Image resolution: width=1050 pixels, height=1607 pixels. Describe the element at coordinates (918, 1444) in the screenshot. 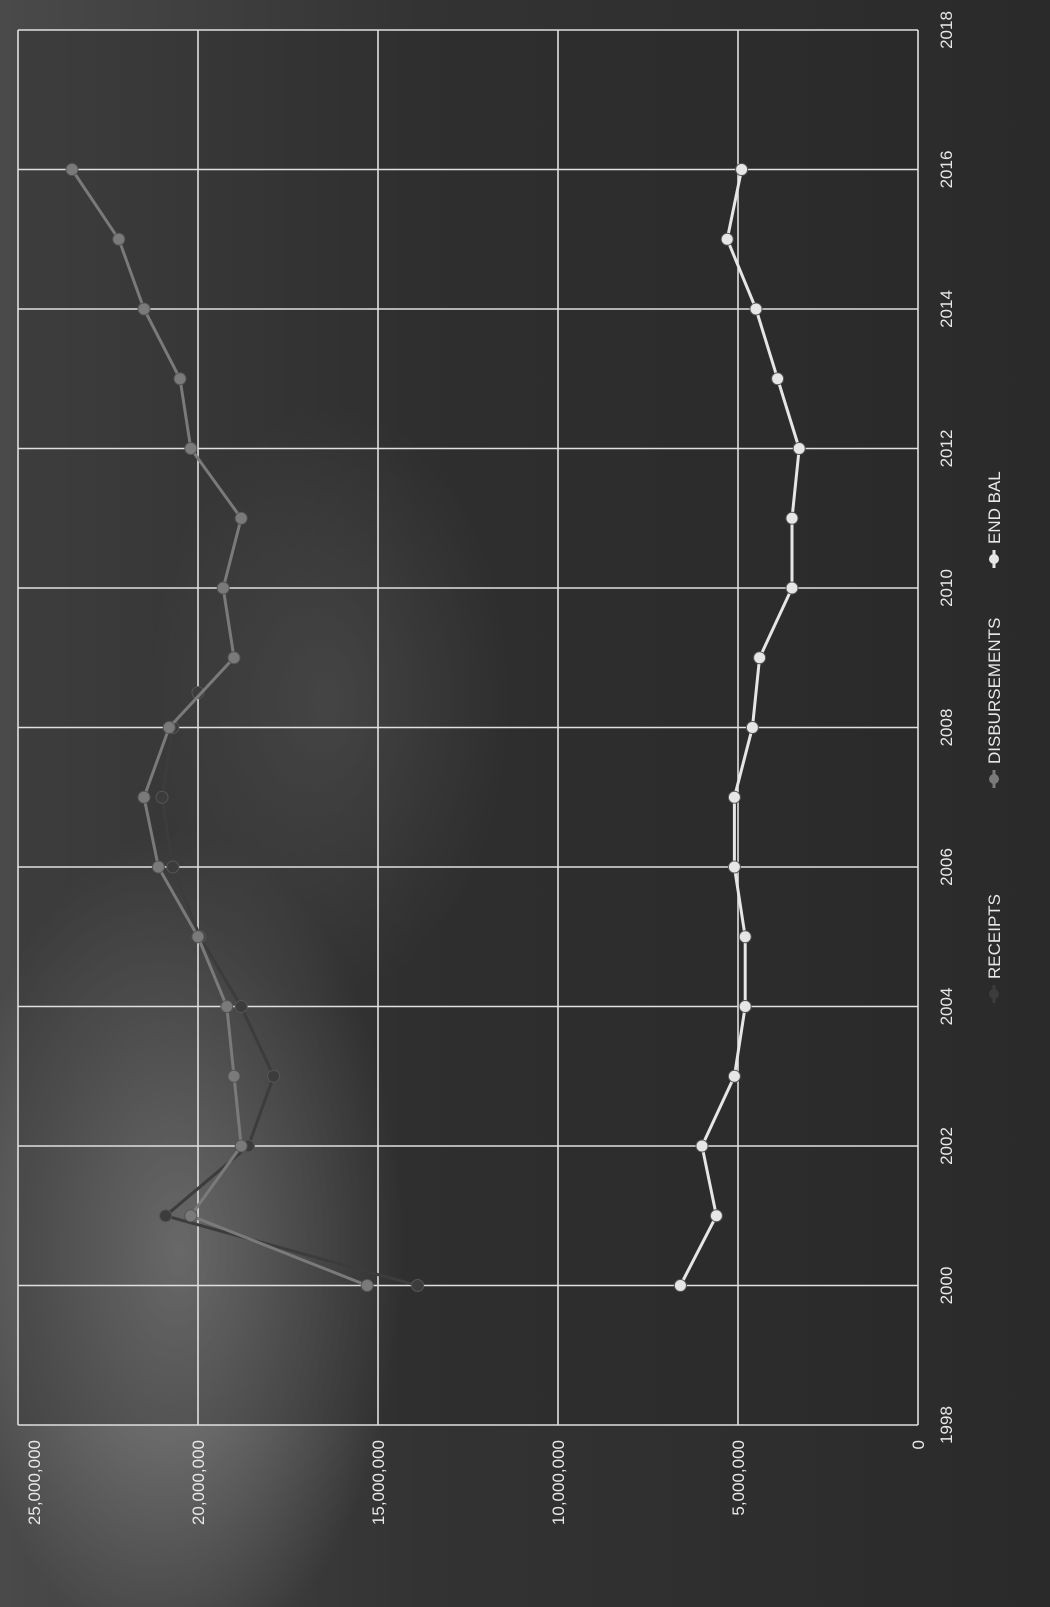

I see `y-tick-label: 0` at that location.